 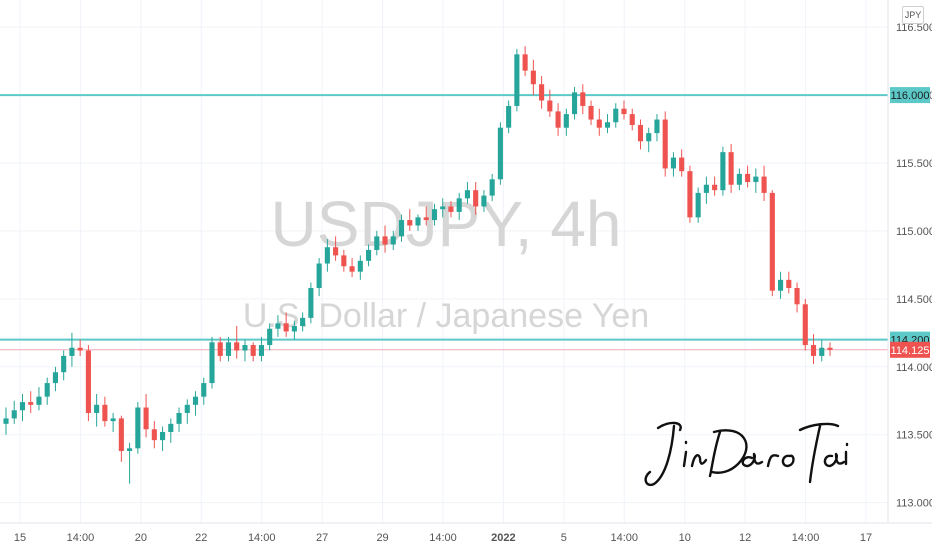 I want to click on x-tick-label: 22, so click(x=201, y=538).